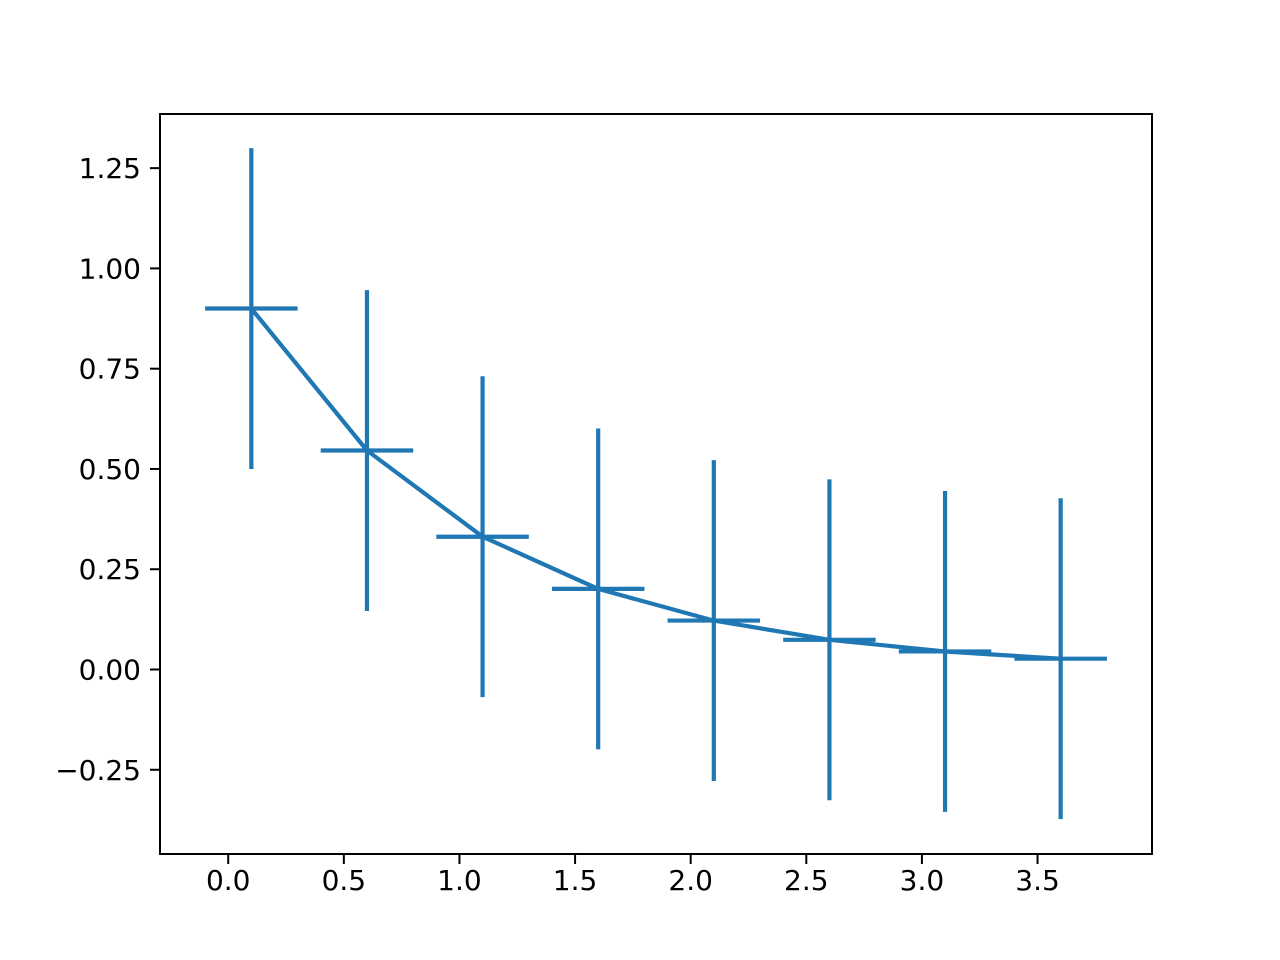  I want to click on y-tick-label: 0.00, so click(110, 670).